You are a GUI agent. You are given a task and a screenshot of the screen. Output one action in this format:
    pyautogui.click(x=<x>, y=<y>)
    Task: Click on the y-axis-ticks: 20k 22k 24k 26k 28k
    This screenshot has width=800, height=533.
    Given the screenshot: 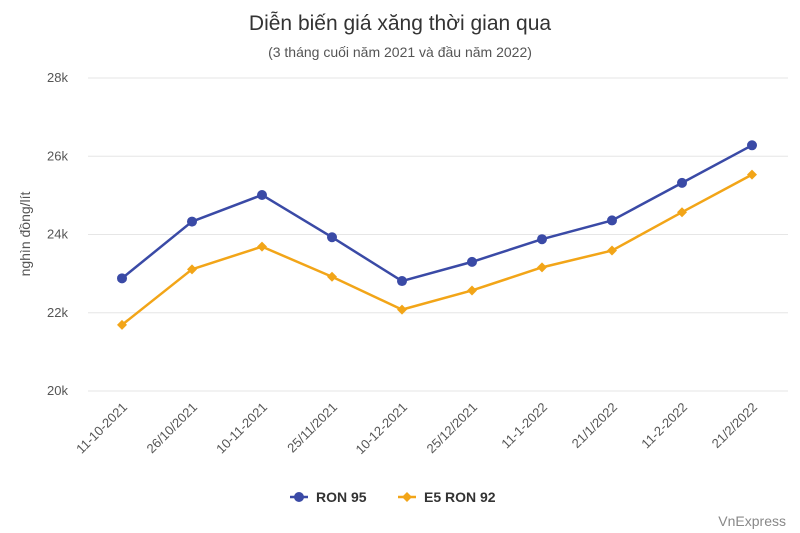 What is the action you would take?
    pyautogui.click(x=57, y=234)
    